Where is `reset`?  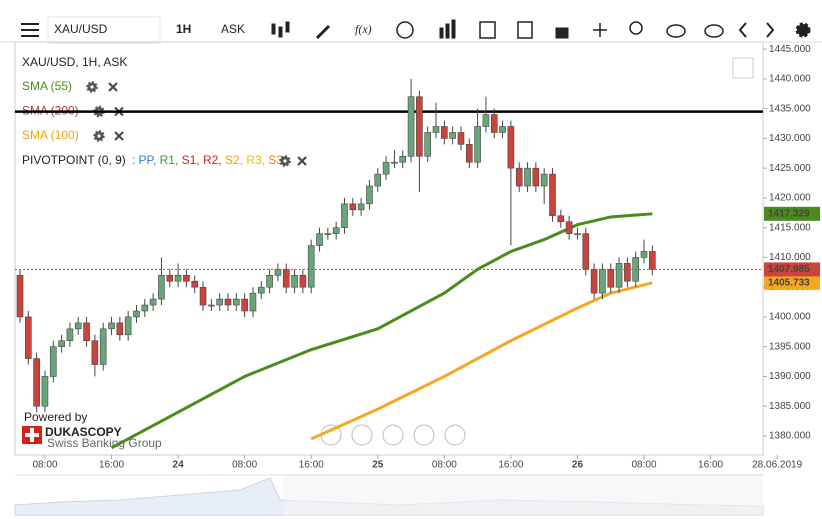
reset is located at coordinates (393, 435).